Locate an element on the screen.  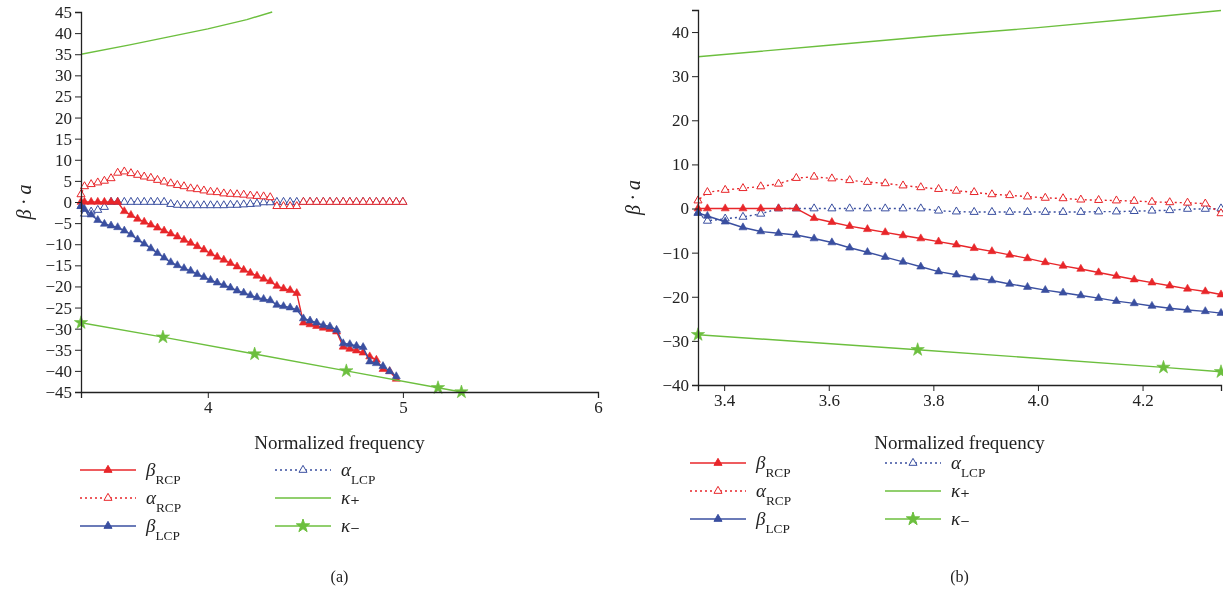
y-tick-label: 5 is located at coordinates (67, 181).